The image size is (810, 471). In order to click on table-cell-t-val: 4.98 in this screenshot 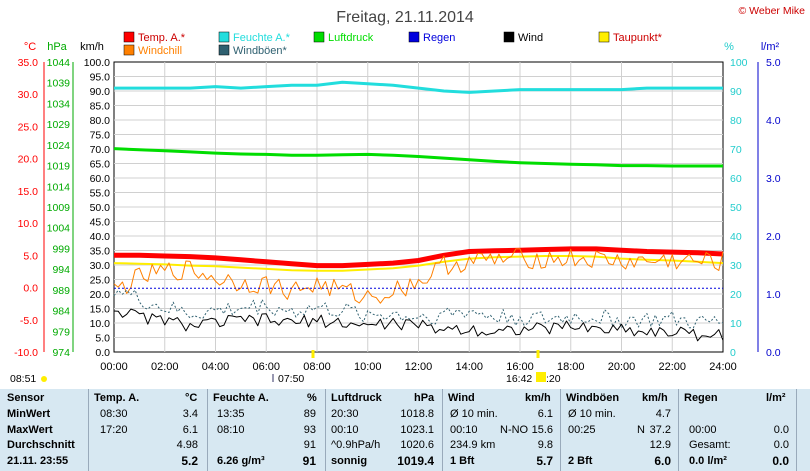, I will do `click(187, 445)`.